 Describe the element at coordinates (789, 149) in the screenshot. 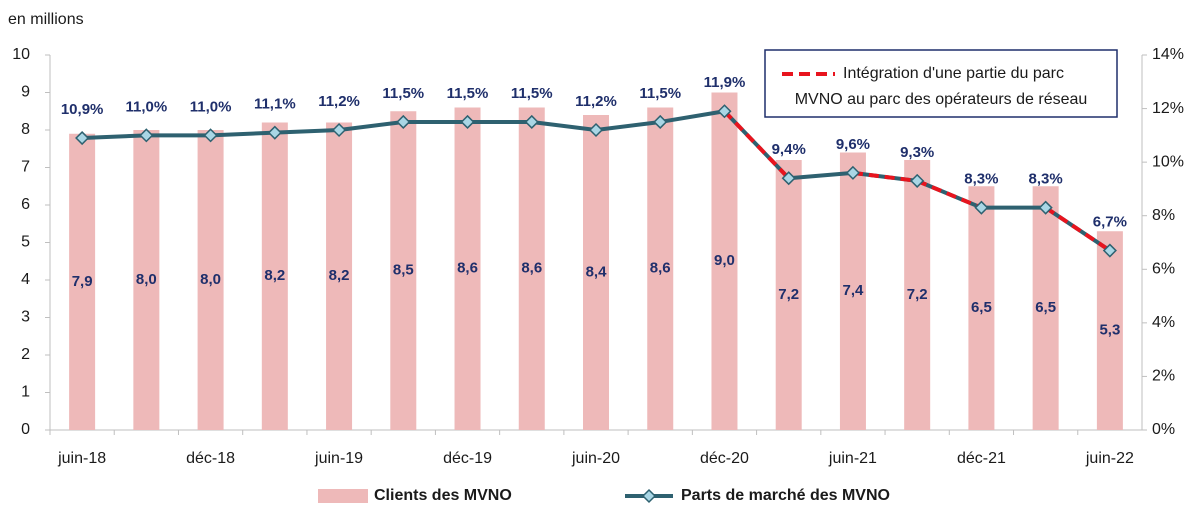

I see `value-label: 9,4%` at that location.